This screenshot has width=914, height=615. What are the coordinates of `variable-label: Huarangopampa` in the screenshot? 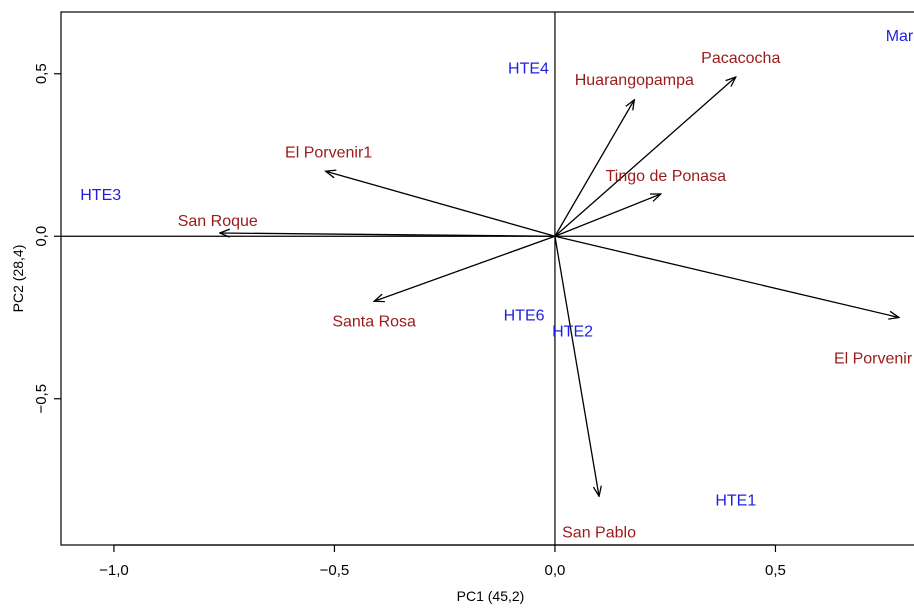 It's located at (634, 80).